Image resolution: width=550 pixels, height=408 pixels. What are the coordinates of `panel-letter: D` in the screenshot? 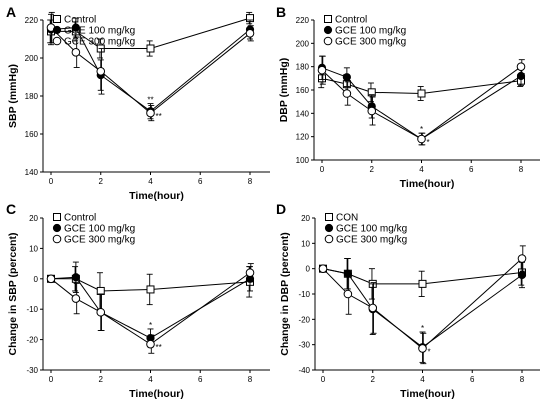 It's located at (281, 209).